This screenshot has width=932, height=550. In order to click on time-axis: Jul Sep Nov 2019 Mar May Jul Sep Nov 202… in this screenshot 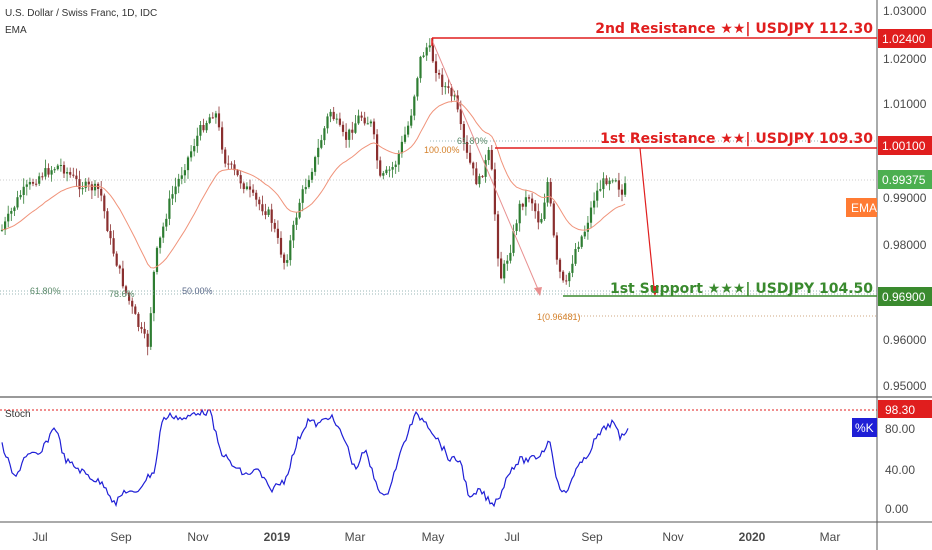, I will do `click(436, 537)`.